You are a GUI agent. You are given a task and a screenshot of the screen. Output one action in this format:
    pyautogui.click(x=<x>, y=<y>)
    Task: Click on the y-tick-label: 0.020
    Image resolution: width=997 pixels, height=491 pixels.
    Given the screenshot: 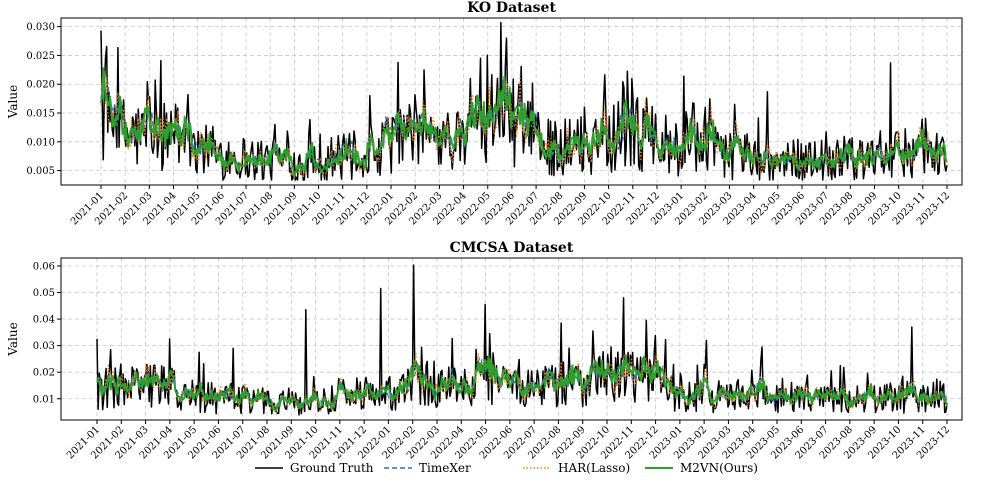 What is the action you would take?
    pyautogui.click(x=40, y=85)
    